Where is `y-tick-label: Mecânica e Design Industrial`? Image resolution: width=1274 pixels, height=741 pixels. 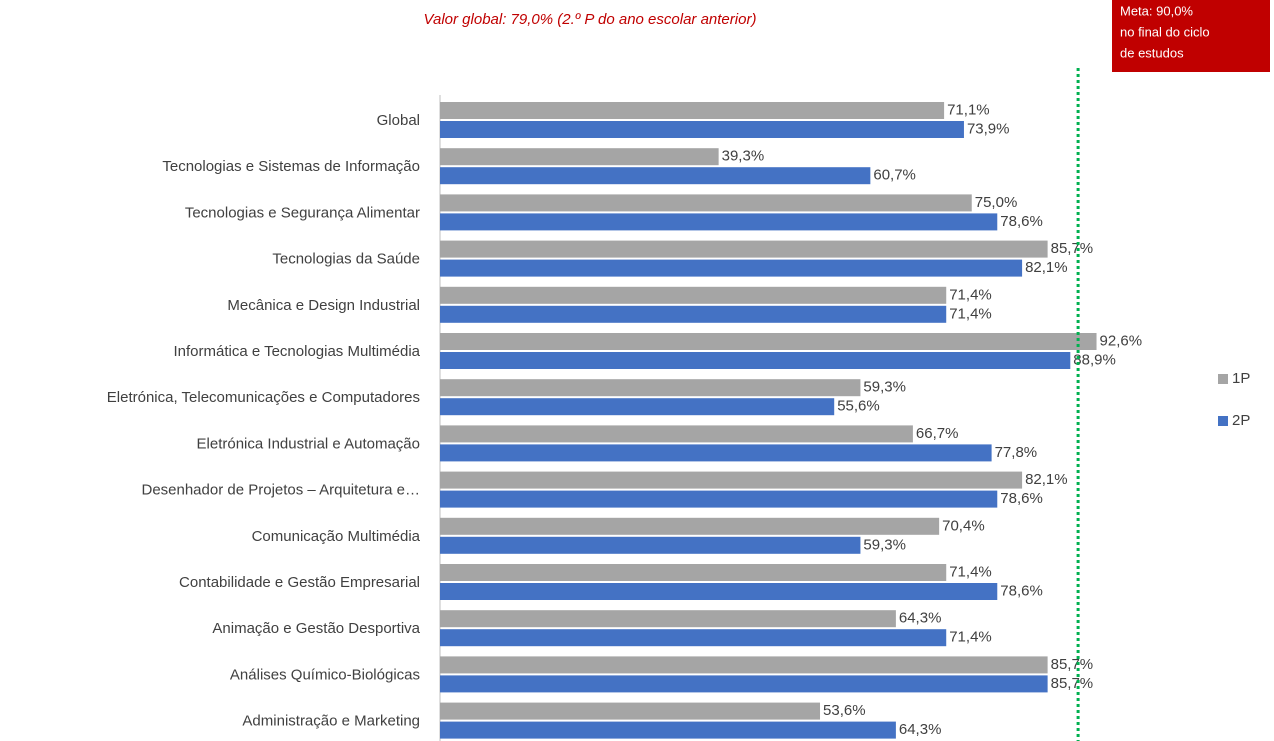
y-tick-label: Mecânica e Design Industrial is located at coordinates (323, 305).